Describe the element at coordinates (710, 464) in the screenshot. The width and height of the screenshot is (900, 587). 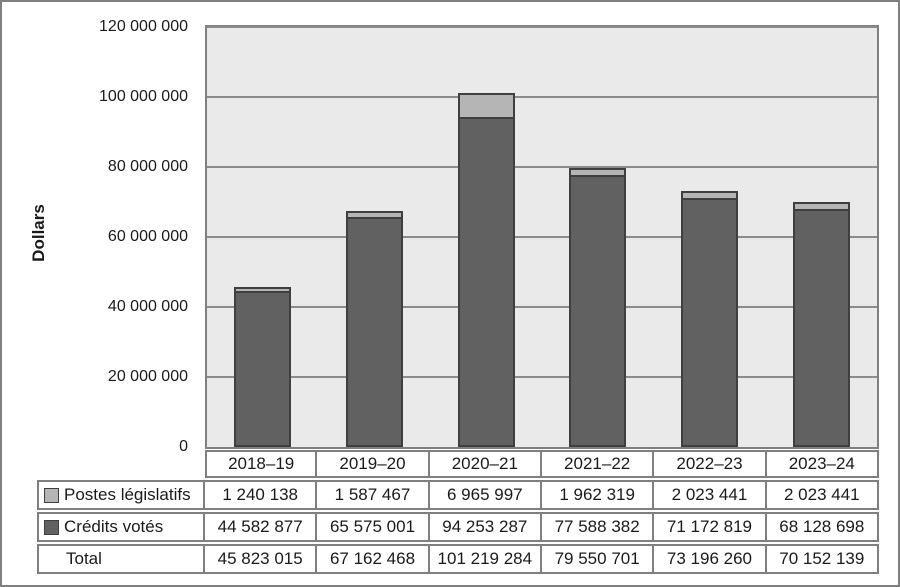
I see `column-header: 2022–23` at that location.